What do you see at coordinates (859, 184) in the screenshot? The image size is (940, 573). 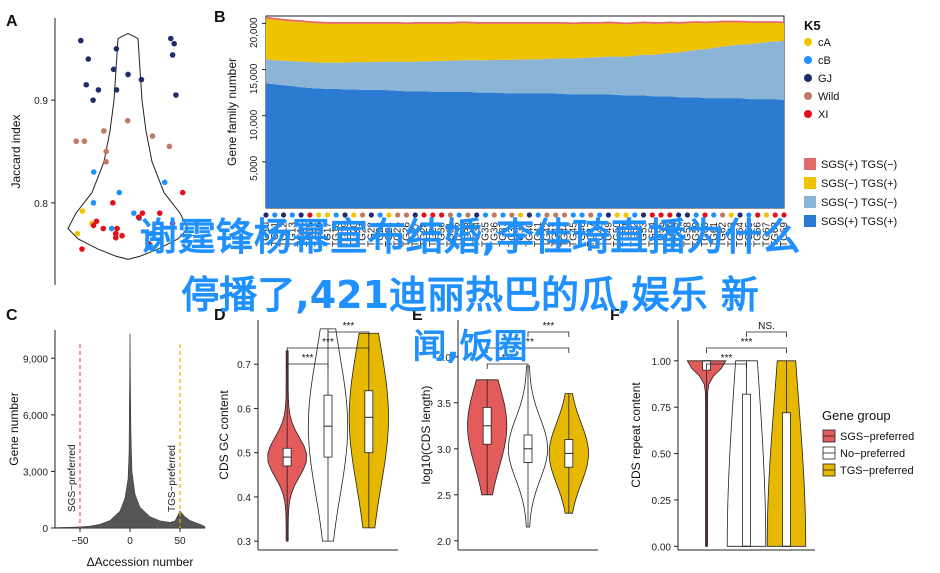 I see `area-legend-label: SGS(−) TGS(+)` at bounding box center [859, 184].